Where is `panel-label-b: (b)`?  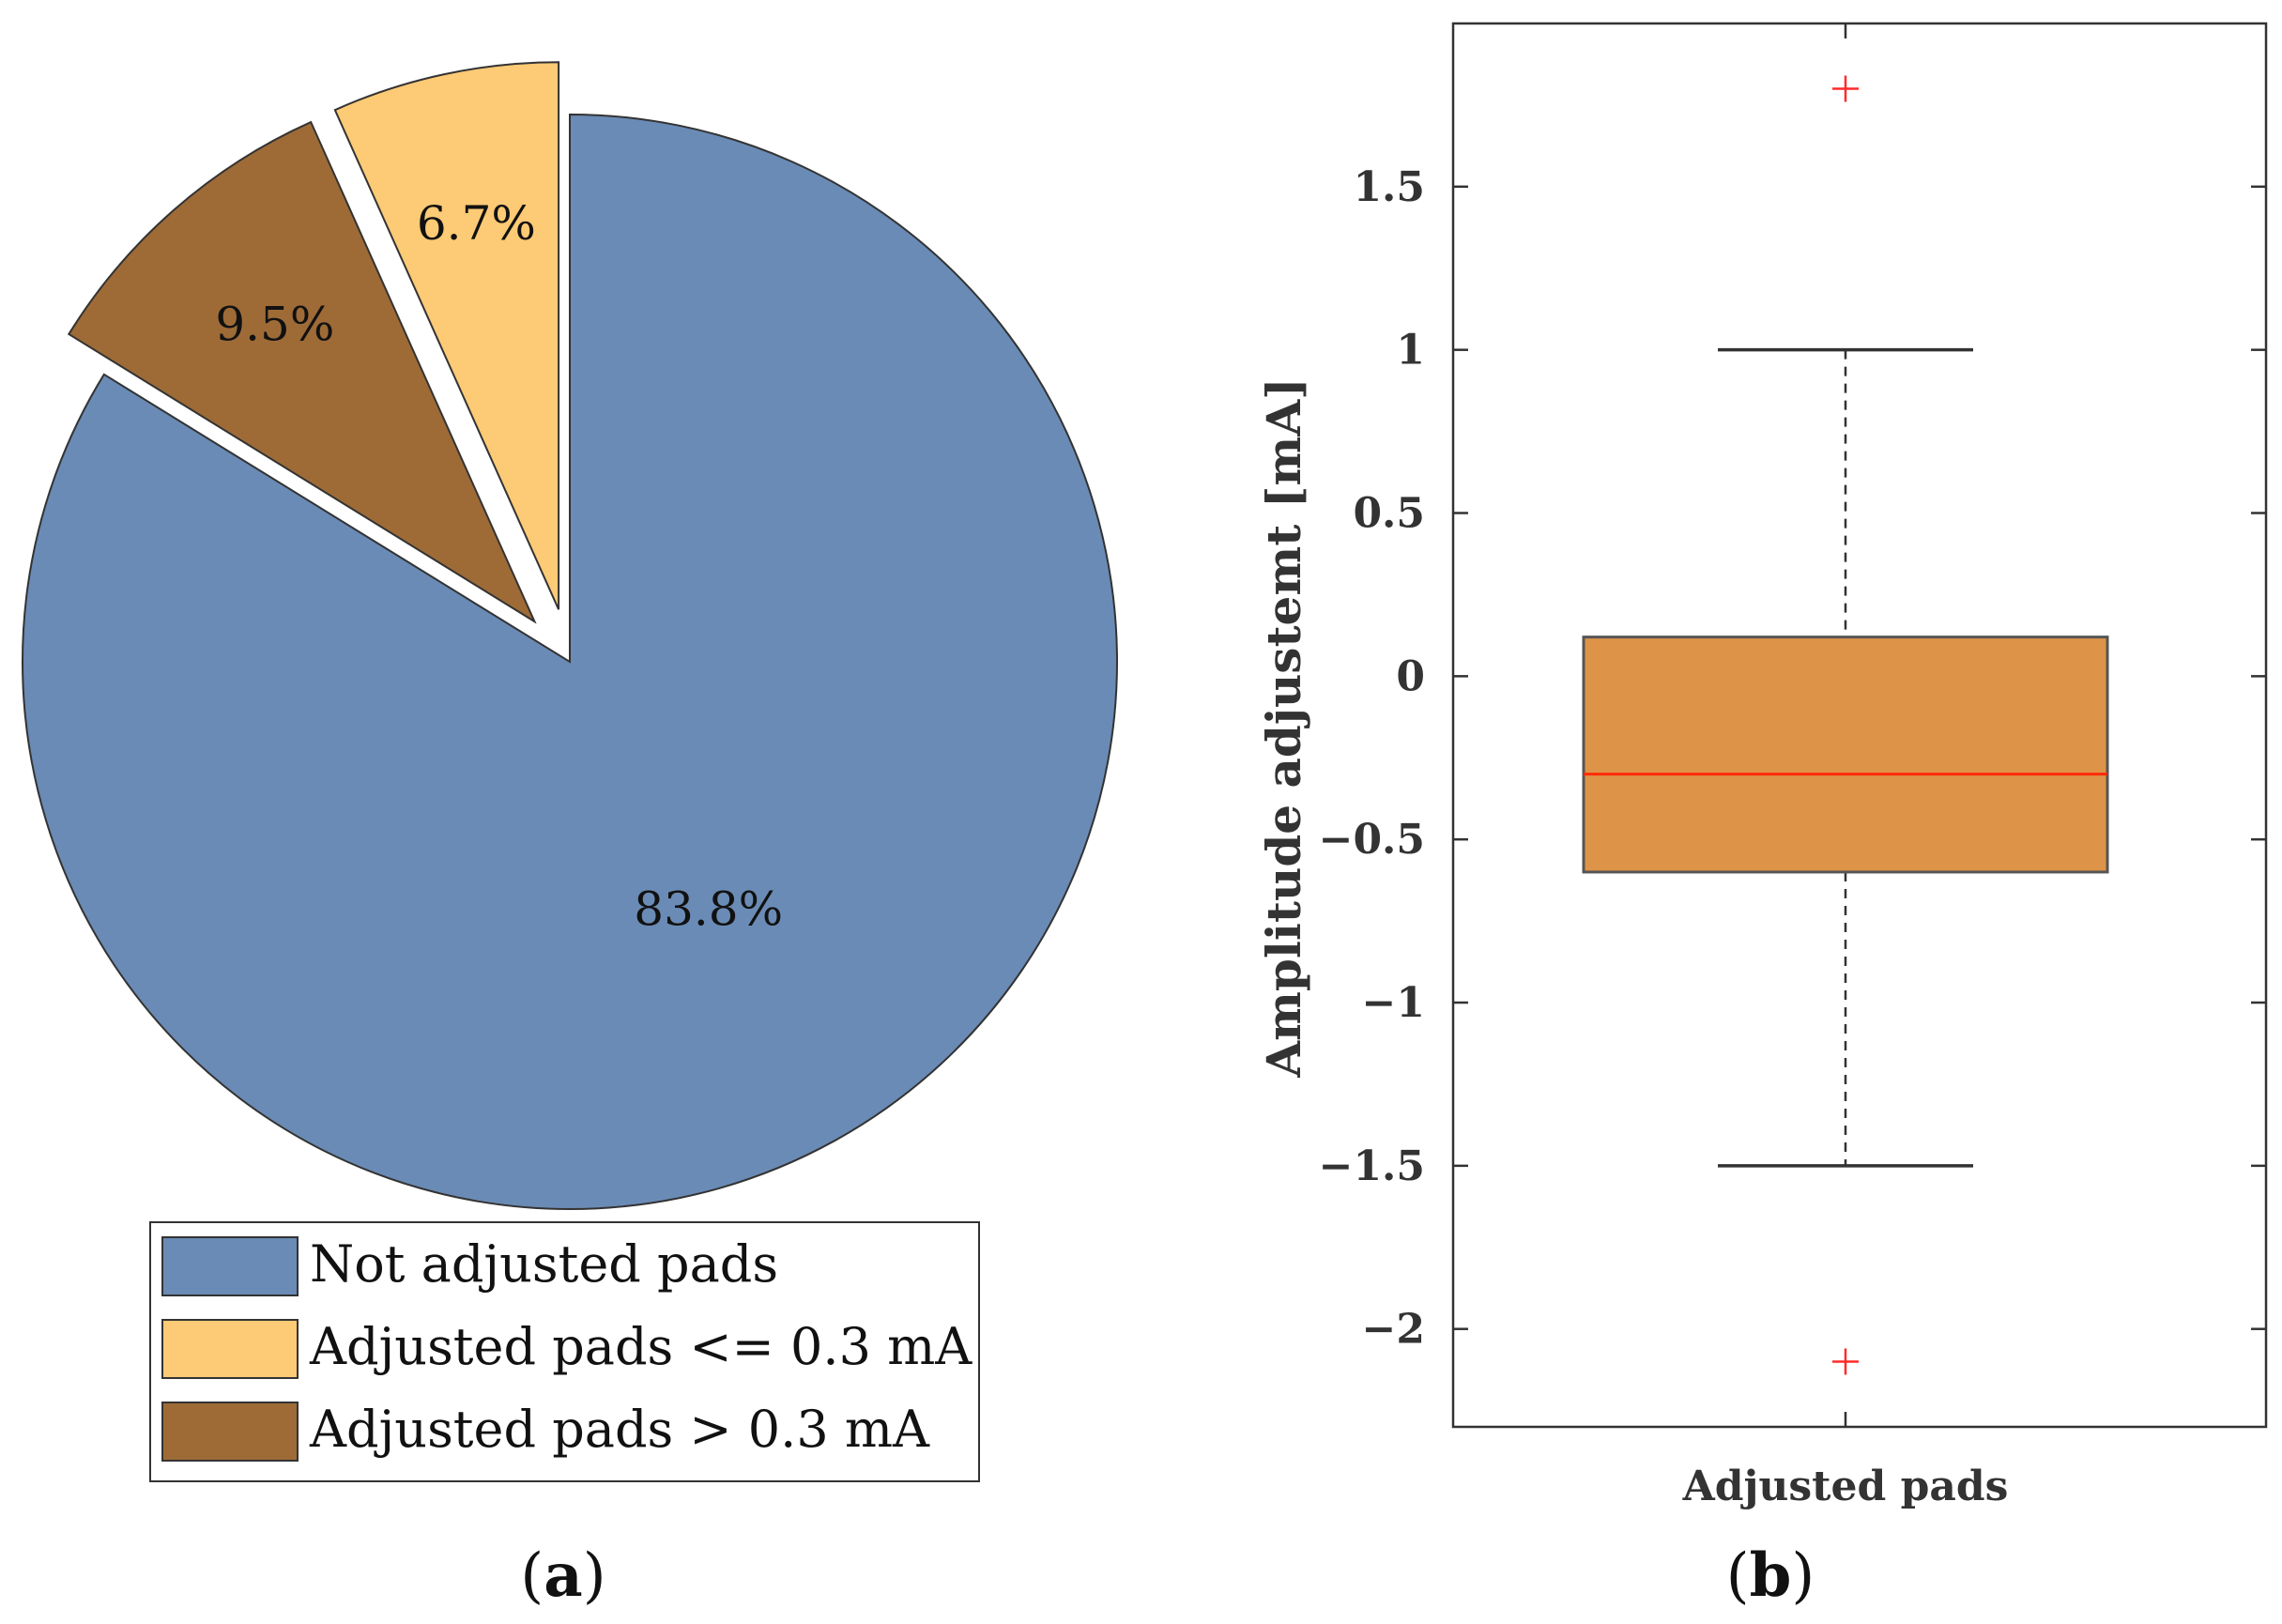
panel-label-b: (b) is located at coordinates (1770, 1575).